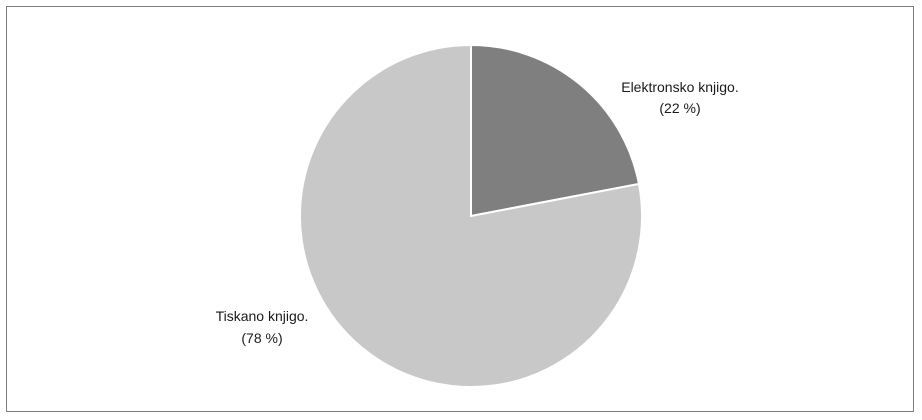  I want to click on slice-value-electronic: (22 %), so click(679, 108).